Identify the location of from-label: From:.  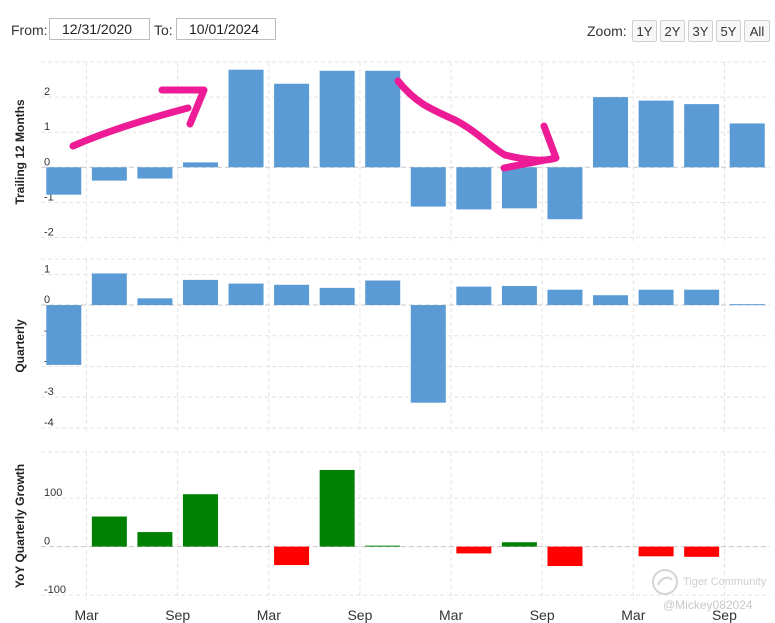
(29, 30).